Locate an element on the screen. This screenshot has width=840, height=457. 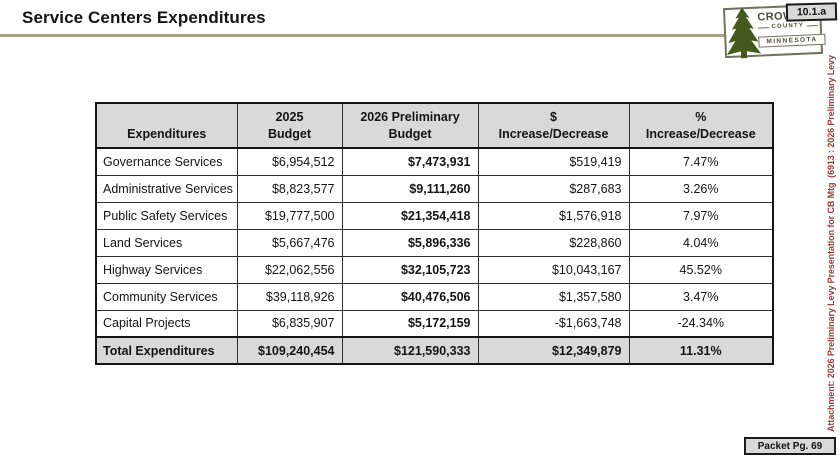
cell-pct-change: 7.97% is located at coordinates (701, 215).